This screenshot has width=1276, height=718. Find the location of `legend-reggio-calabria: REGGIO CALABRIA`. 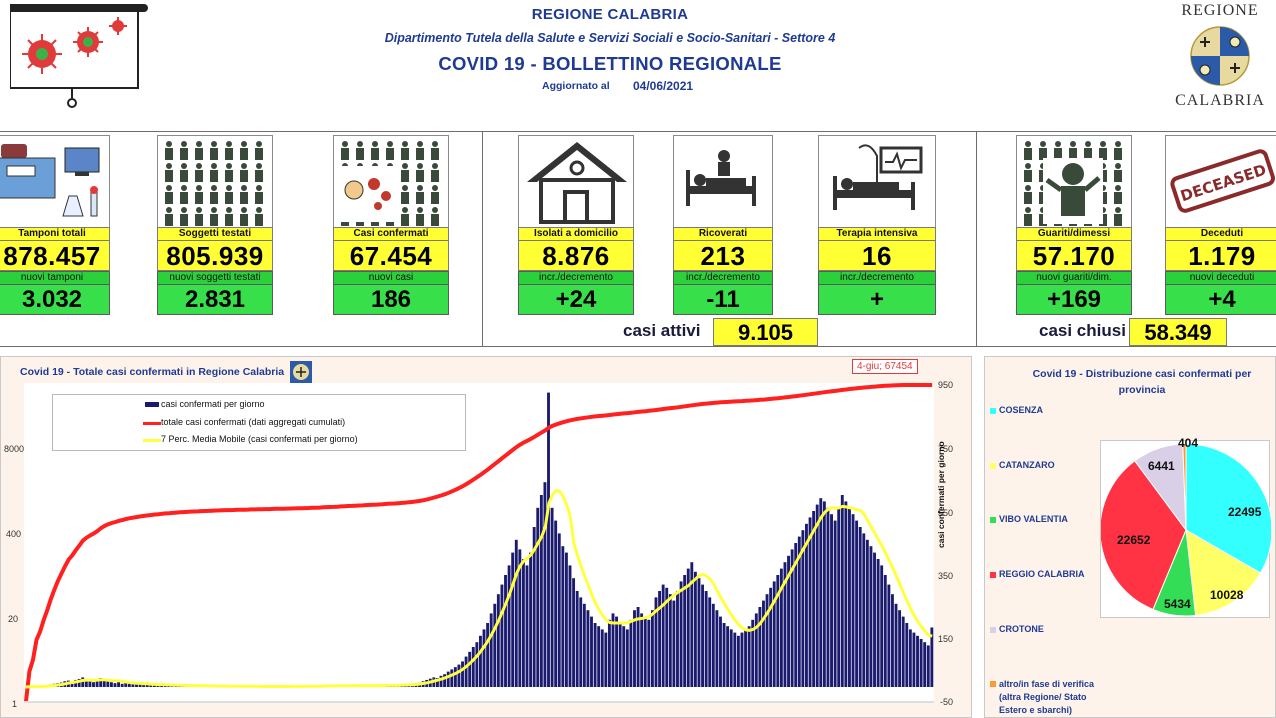

legend-reggio-calabria: REGGIO CALABRIA is located at coordinates (1042, 574).